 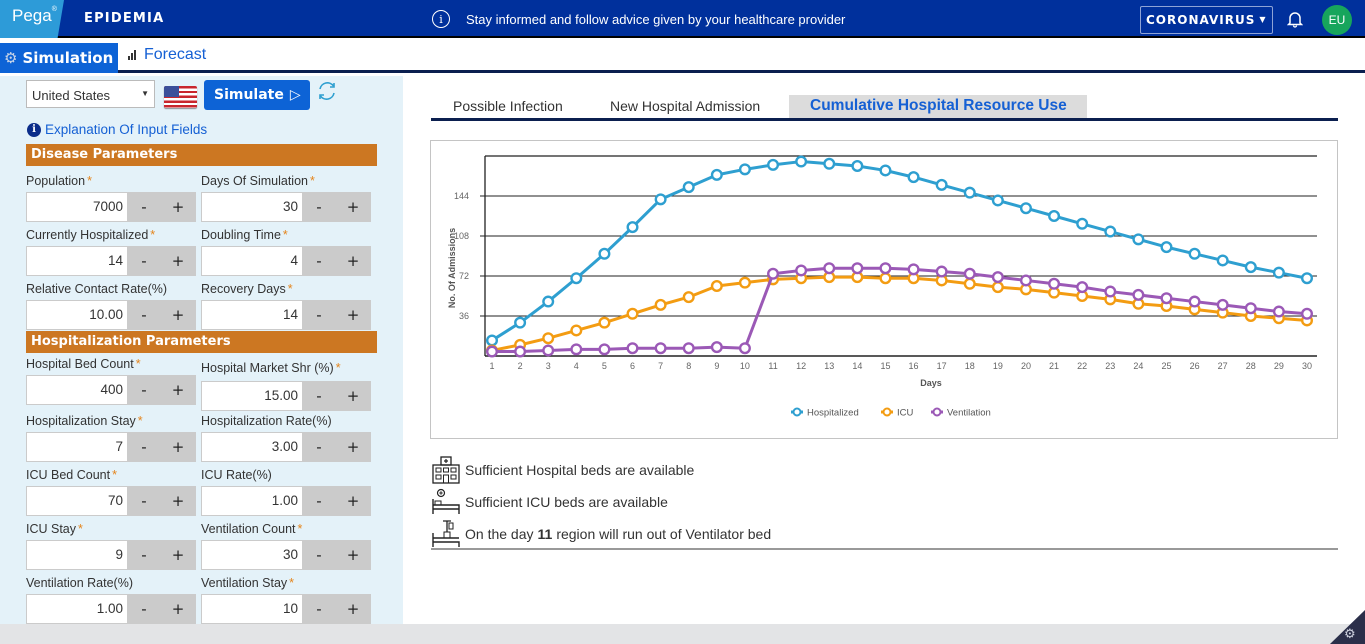 I want to click on gear-icon: ⚙, so click(x=1350, y=634).